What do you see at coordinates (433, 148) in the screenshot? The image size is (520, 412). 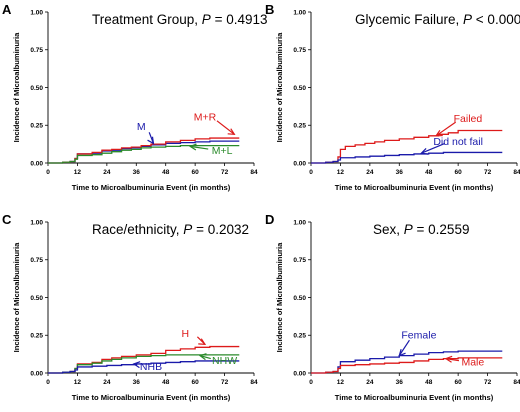 I see `series-arrow-did-not-fail` at bounding box center [433, 148].